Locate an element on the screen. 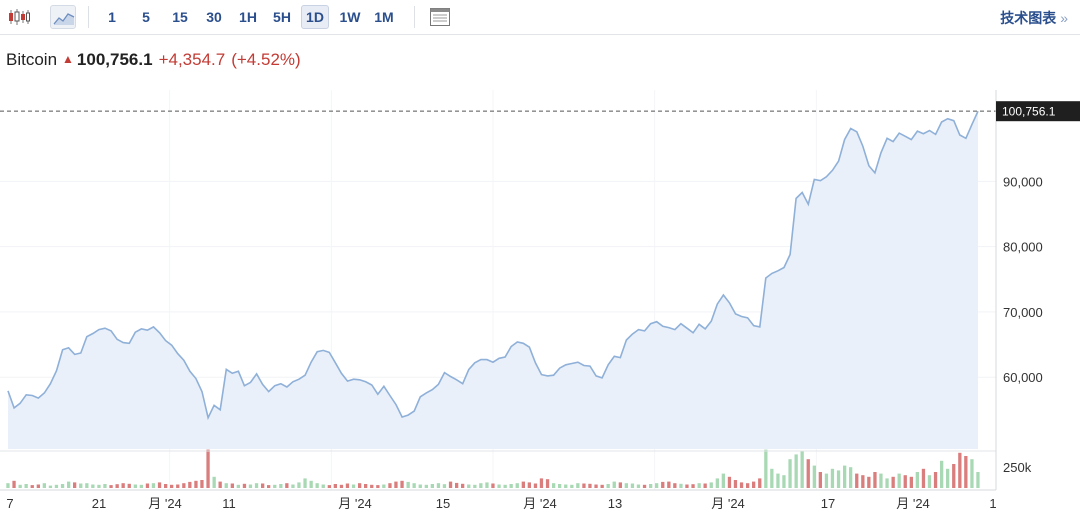  tech-chart-link: 技术图表» is located at coordinates (1034, 18).